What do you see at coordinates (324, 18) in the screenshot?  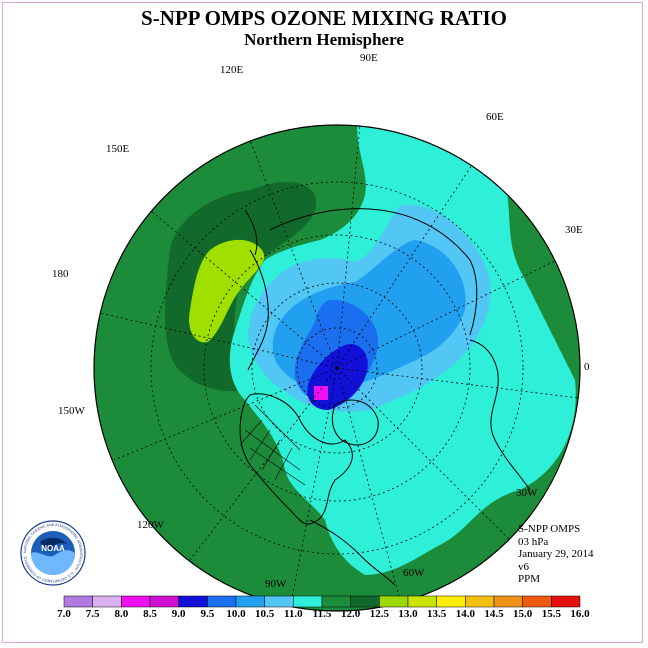 I see `map-title: S-NPP OMPS OZONE MIXING RATIO` at bounding box center [324, 18].